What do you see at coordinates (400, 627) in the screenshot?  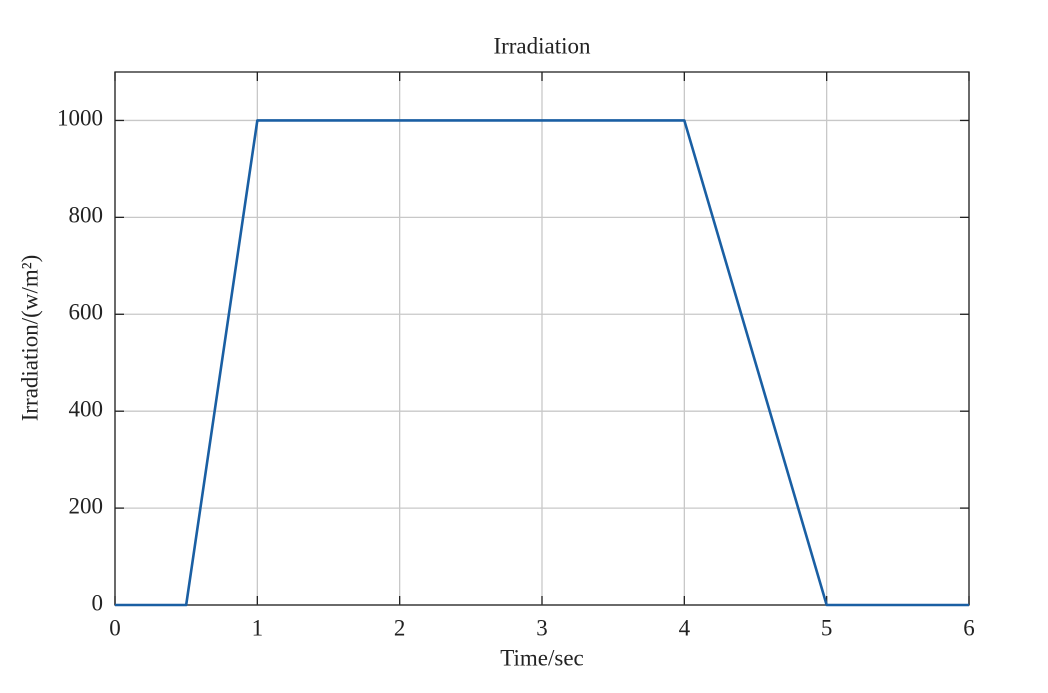 I see `x-tick-label: 2` at bounding box center [400, 627].